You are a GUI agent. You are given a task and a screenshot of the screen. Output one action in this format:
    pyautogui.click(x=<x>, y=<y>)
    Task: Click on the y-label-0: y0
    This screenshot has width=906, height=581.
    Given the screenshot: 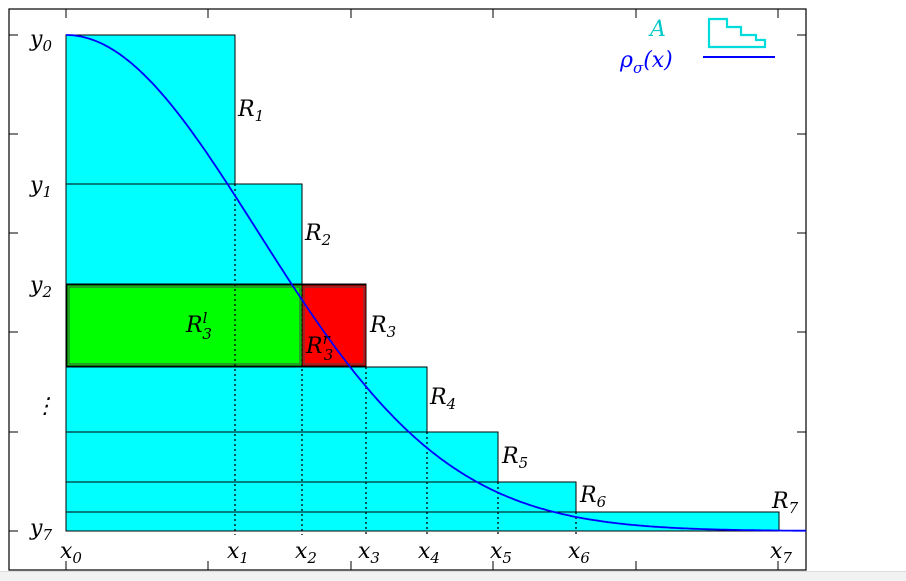 What is the action you would take?
    pyautogui.click(x=40, y=41)
    